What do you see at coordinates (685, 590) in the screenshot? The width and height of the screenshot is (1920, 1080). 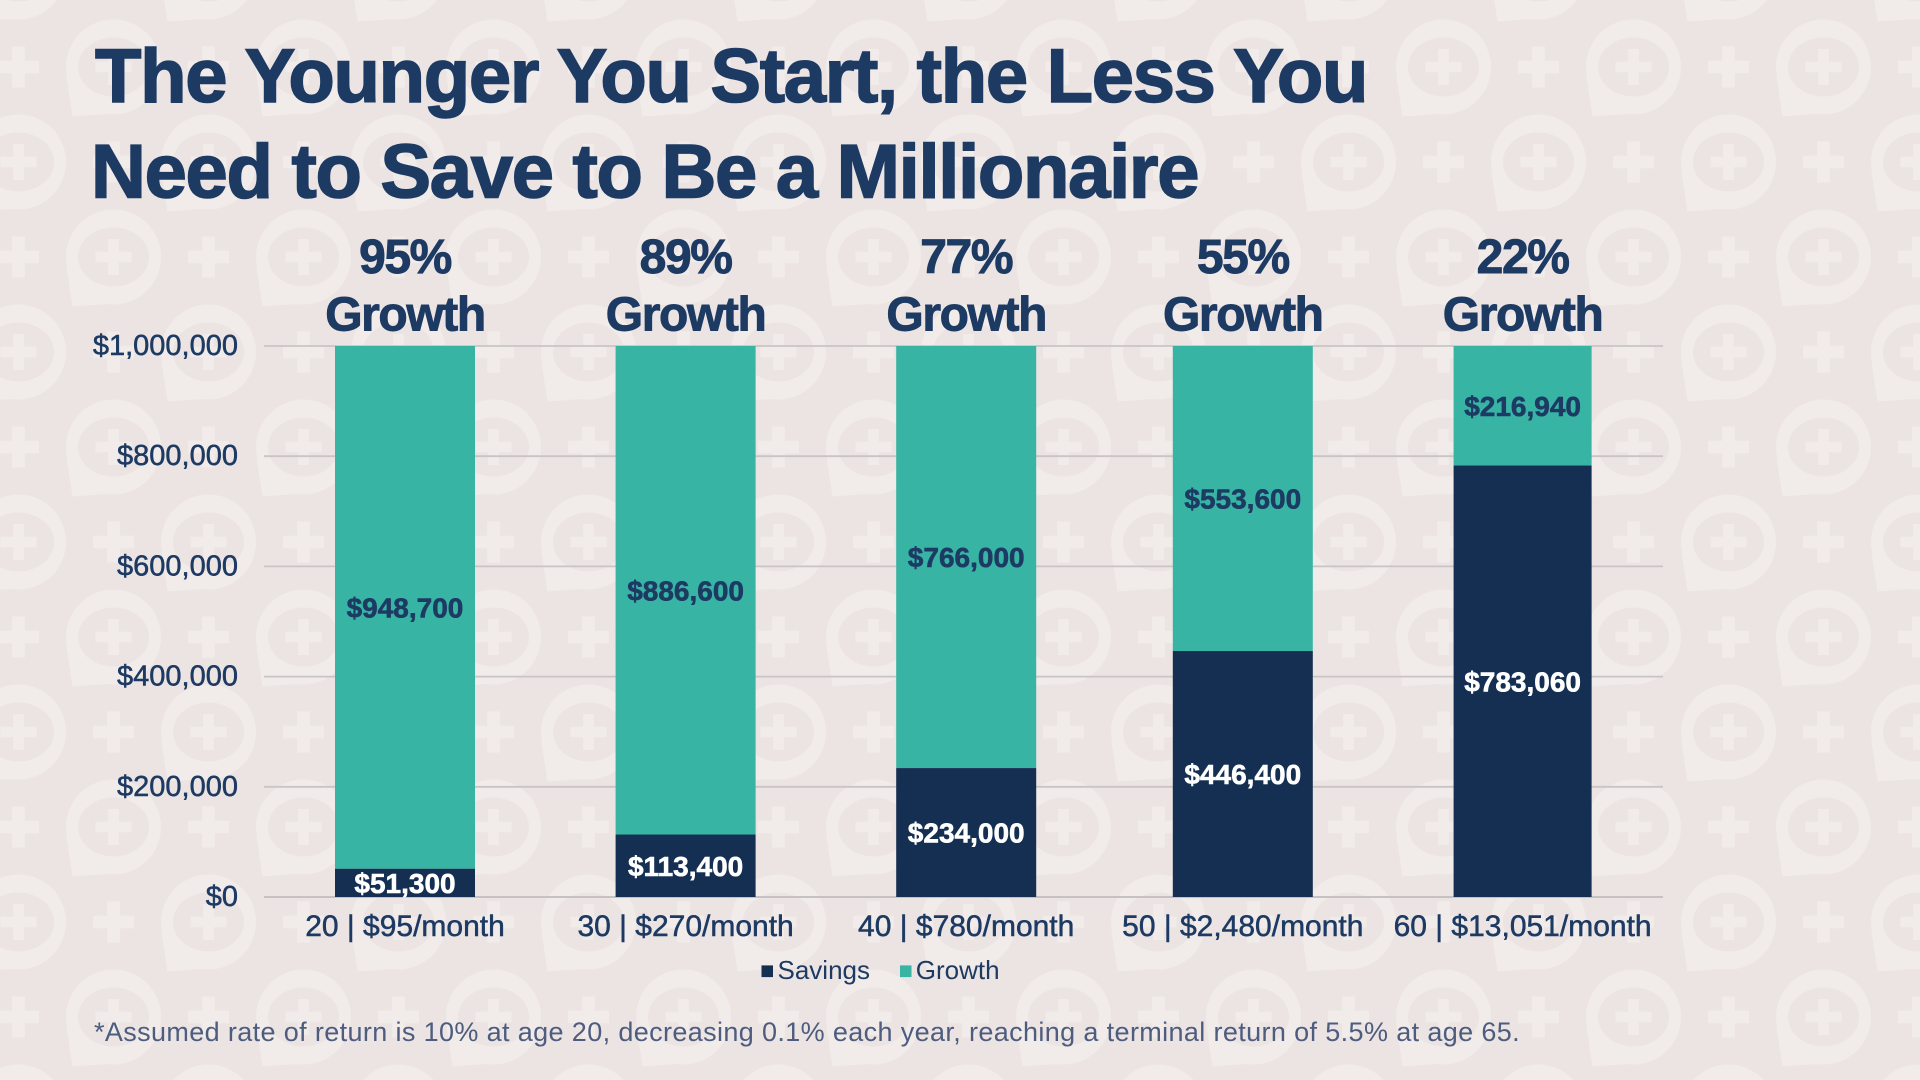 I see `svg-text: $886,600` at bounding box center [685, 590].